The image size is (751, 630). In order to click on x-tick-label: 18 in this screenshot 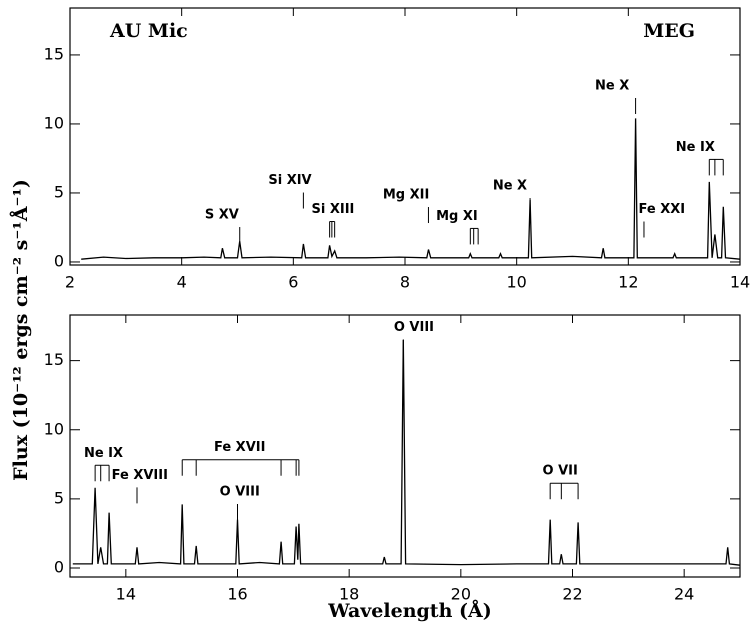, I will do `click(349, 594)`.